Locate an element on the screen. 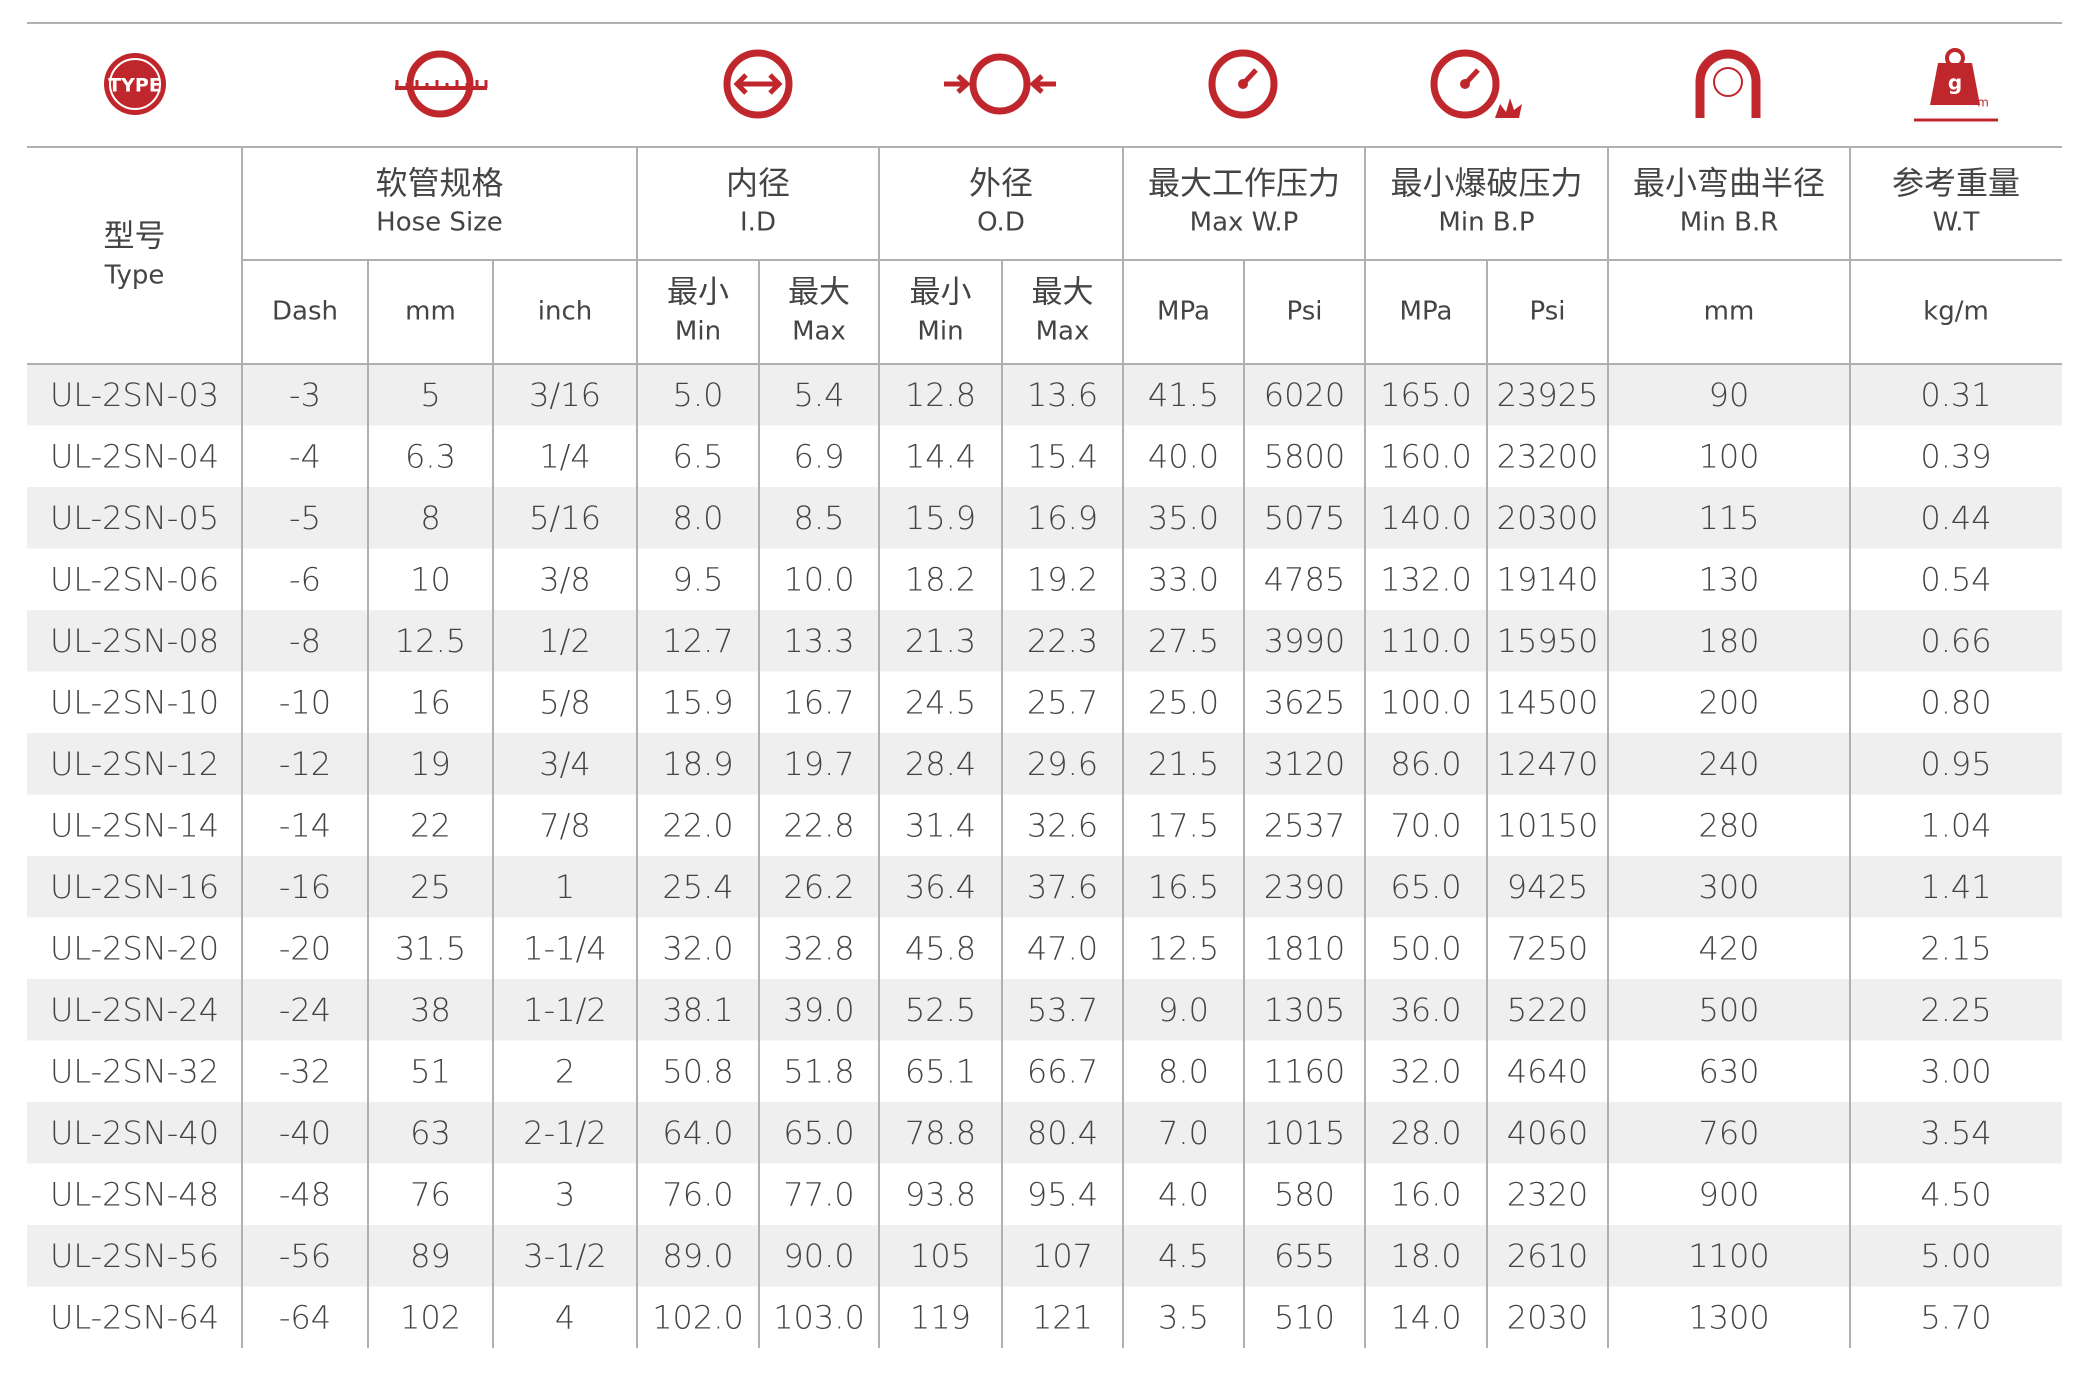 This screenshot has height=1377, width=2084. cell: 1100 is located at coordinates (1728, 1256).